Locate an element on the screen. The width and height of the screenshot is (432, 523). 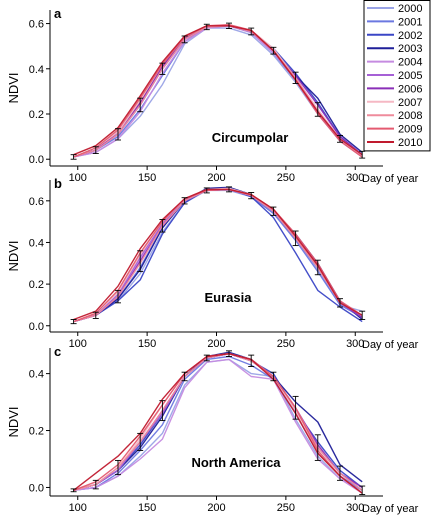
legend-label-2002: 2002 is located at coordinates (410, 36).